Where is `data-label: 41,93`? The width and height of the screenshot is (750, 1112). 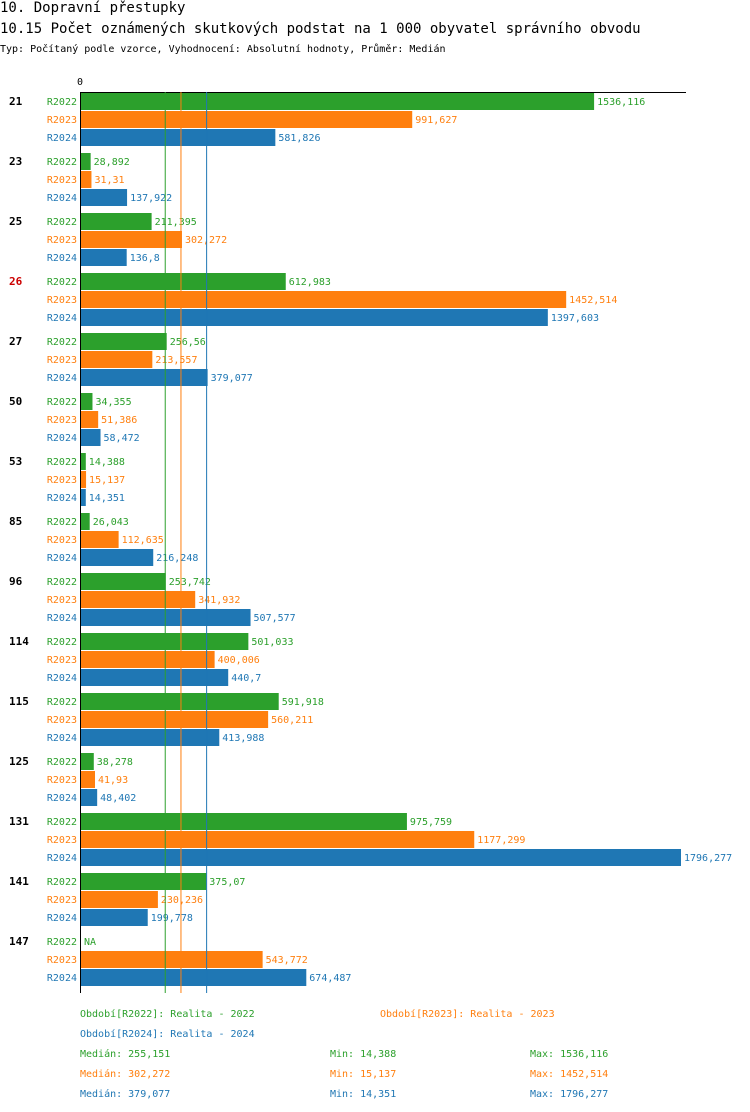 data-label: 41,93 is located at coordinates (113, 780).